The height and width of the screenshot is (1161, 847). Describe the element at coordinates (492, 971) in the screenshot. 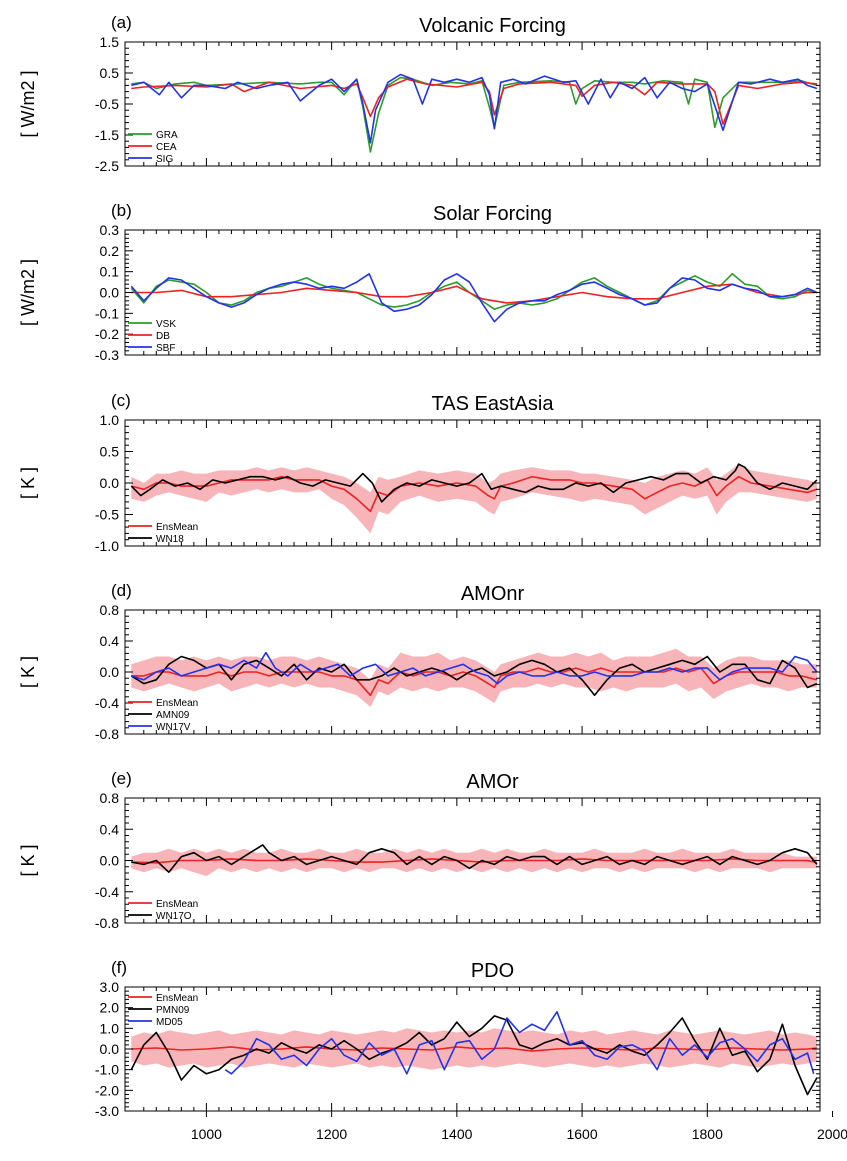

I see `panel-title: PDO` at that location.